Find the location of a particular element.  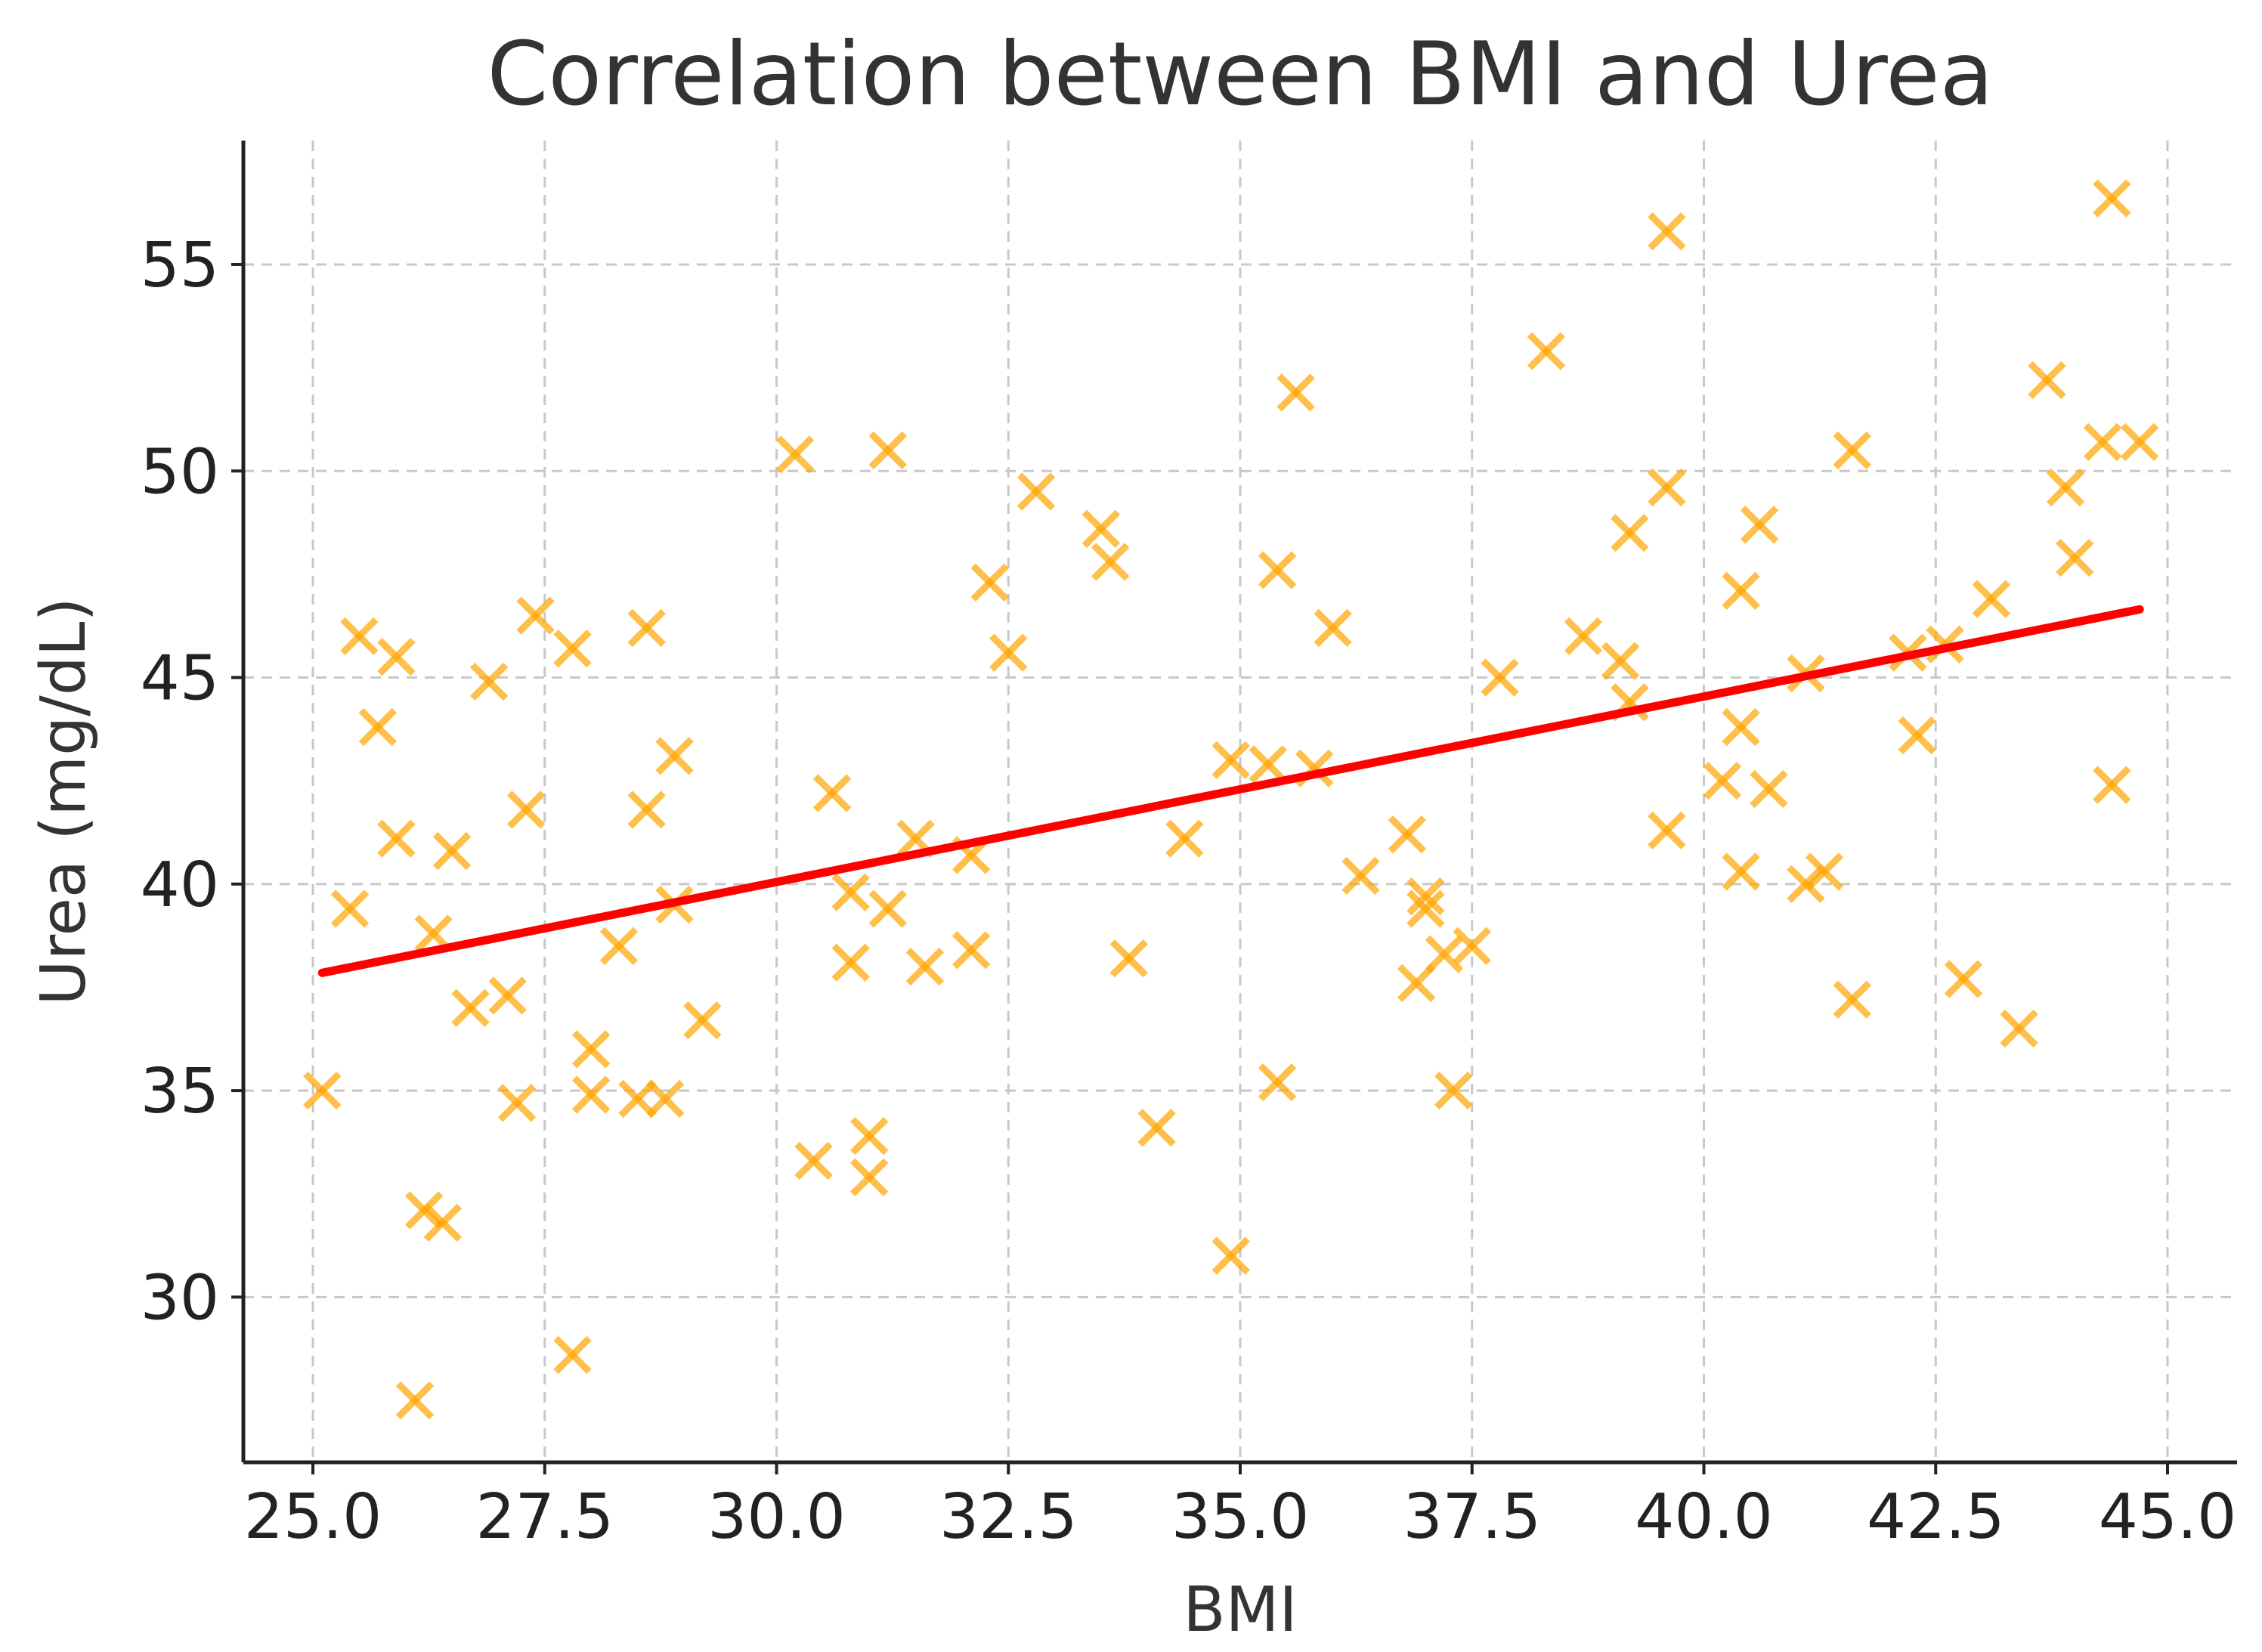

x-tick-label: 40.0 is located at coordinates (1704, 1517).